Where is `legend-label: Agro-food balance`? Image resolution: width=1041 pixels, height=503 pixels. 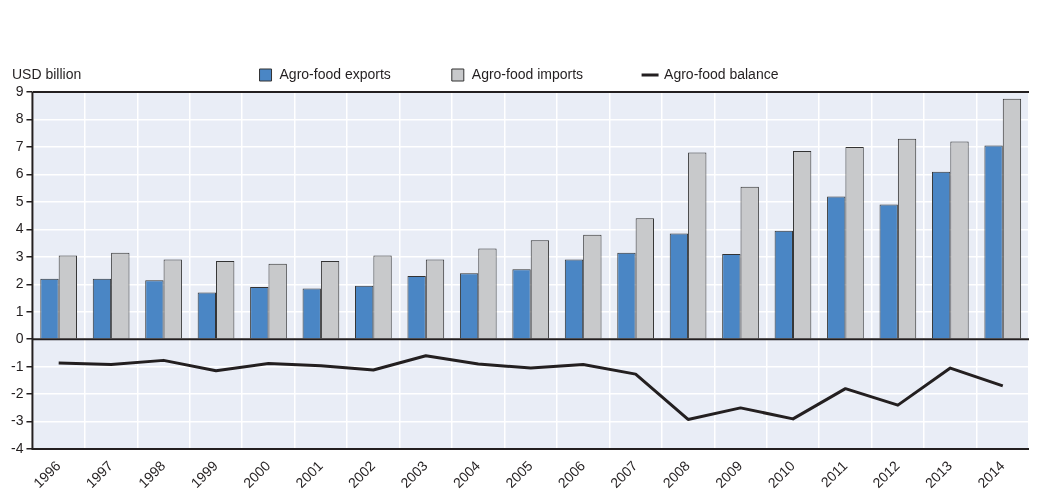 legend-label: Agro-food balance is located at coordinates (721, 73).